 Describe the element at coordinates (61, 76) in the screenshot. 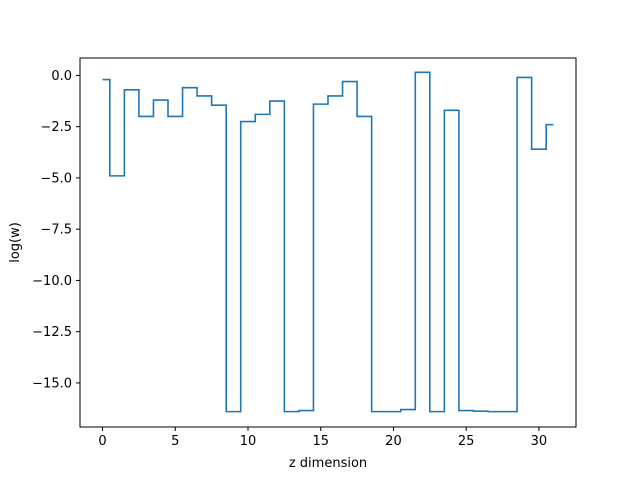

I see `y-tick-label: 0.0` at that location.